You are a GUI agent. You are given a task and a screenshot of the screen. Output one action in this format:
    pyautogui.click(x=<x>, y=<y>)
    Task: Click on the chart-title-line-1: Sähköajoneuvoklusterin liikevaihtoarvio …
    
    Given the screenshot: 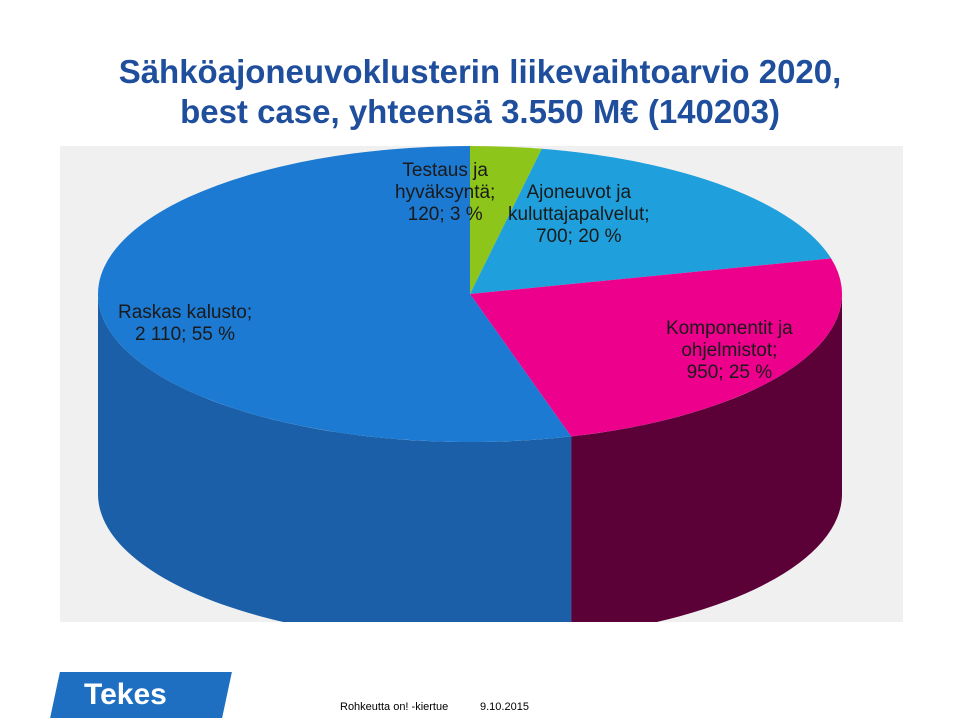 What is the action you would take?
    pyautogui.click(x=480, y=71)
    